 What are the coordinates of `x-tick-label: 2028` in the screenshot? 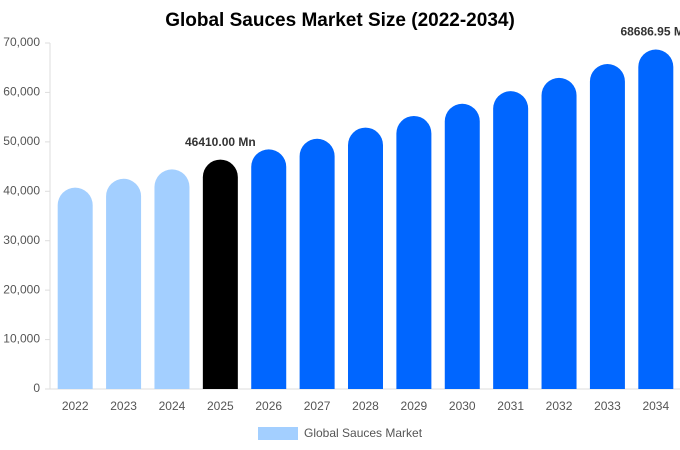 It's located at (365, 406).